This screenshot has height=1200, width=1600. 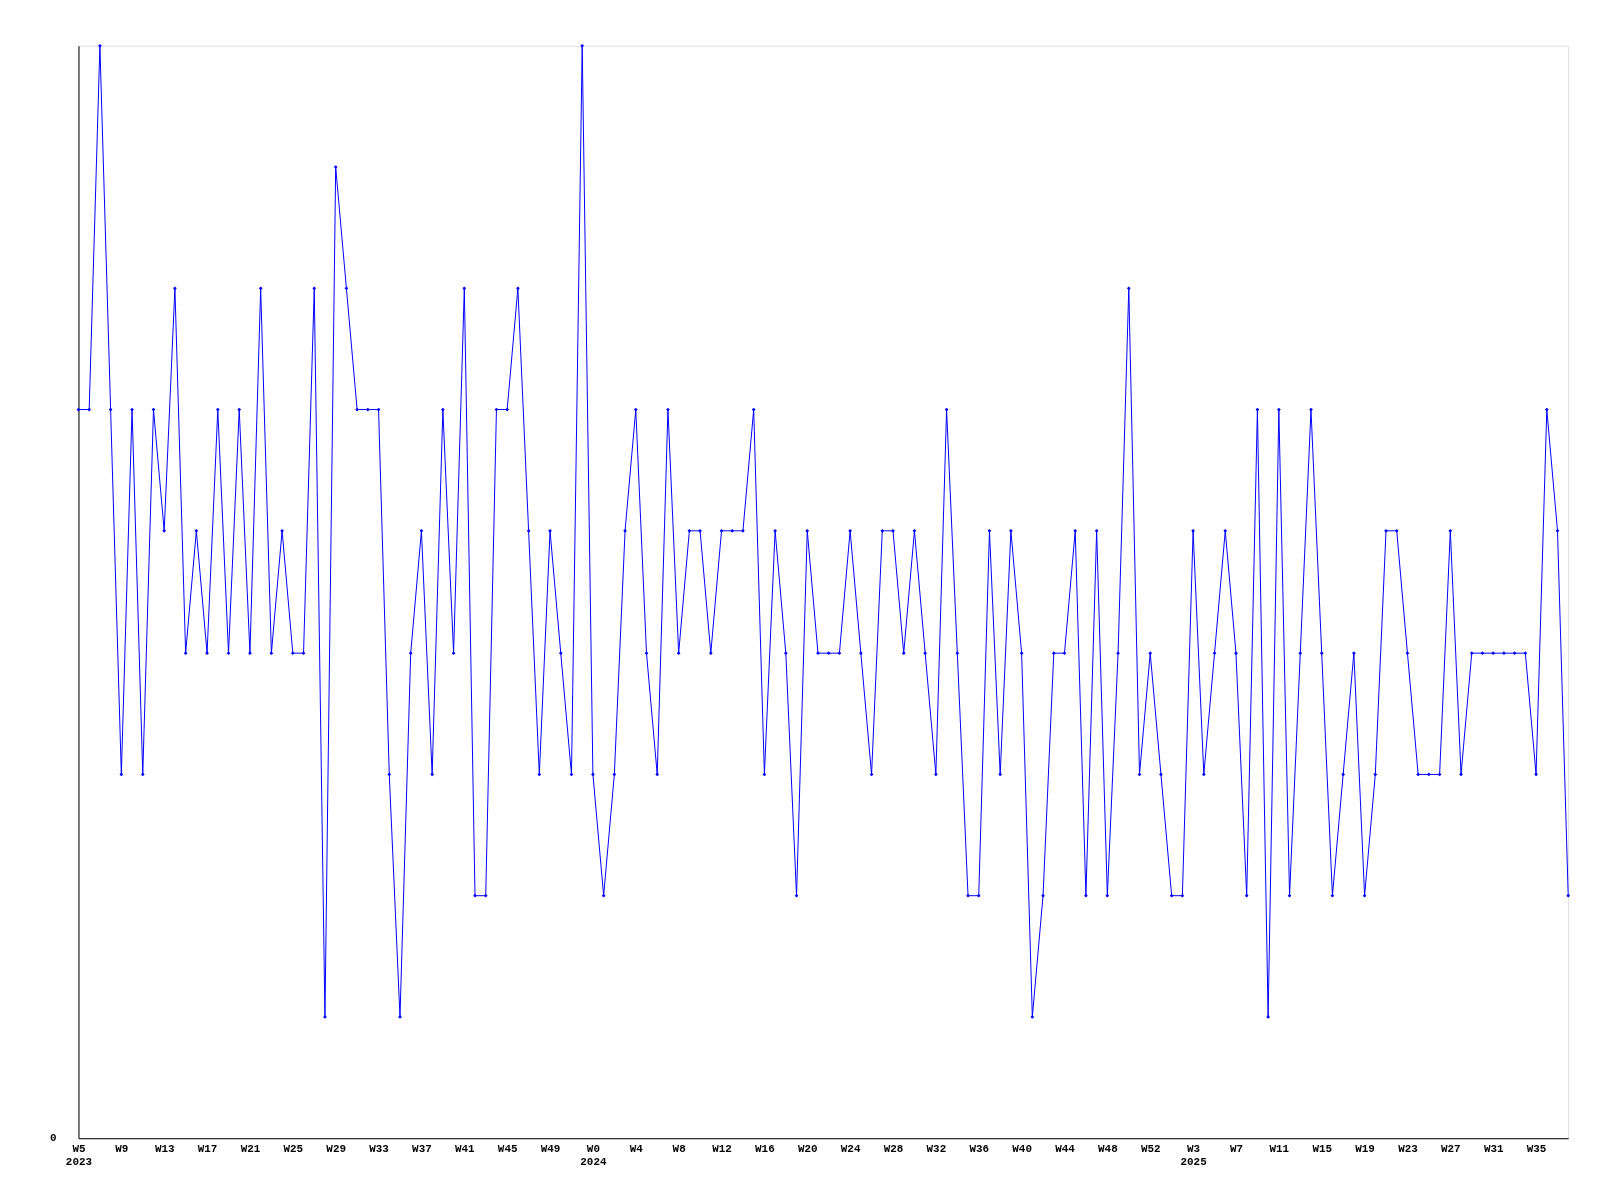 I want to click on x-tick-label: W15, so click(x=1322, y=1148).